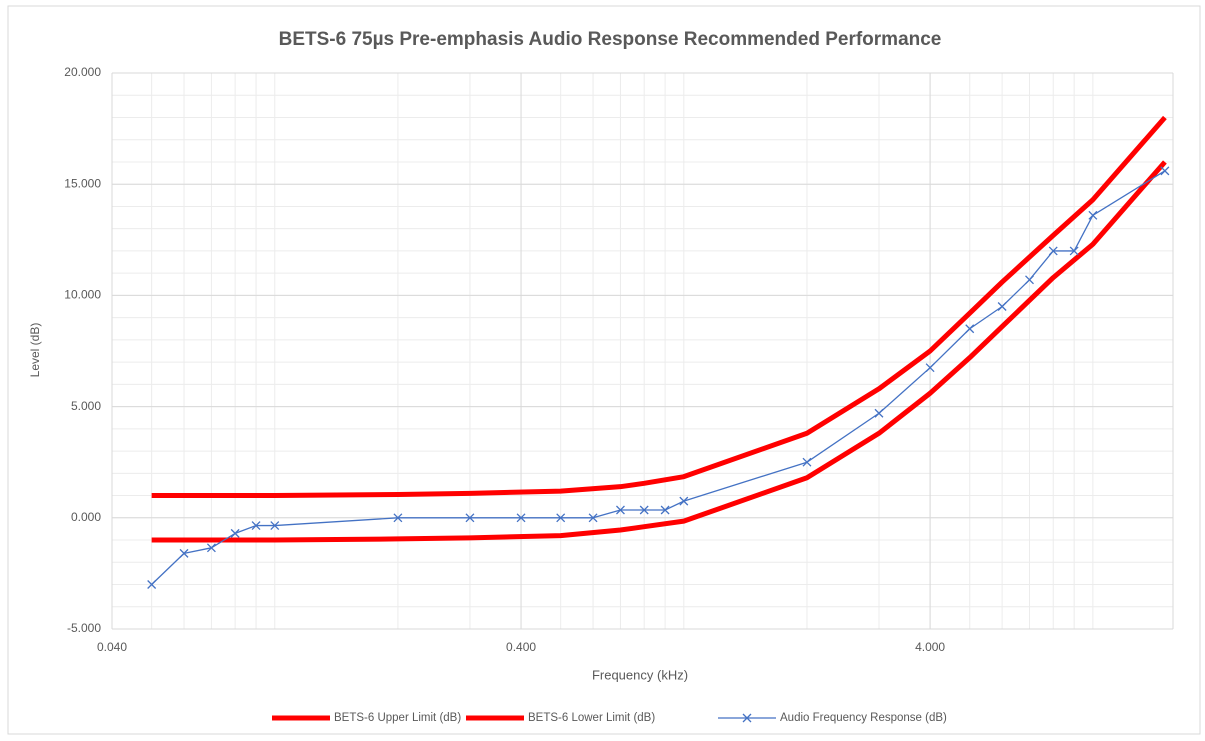  What do you see at coordinates (82, 183) in the screenshot?
I see `y-tick-label: 15.000` at bounding box center [82, 183].